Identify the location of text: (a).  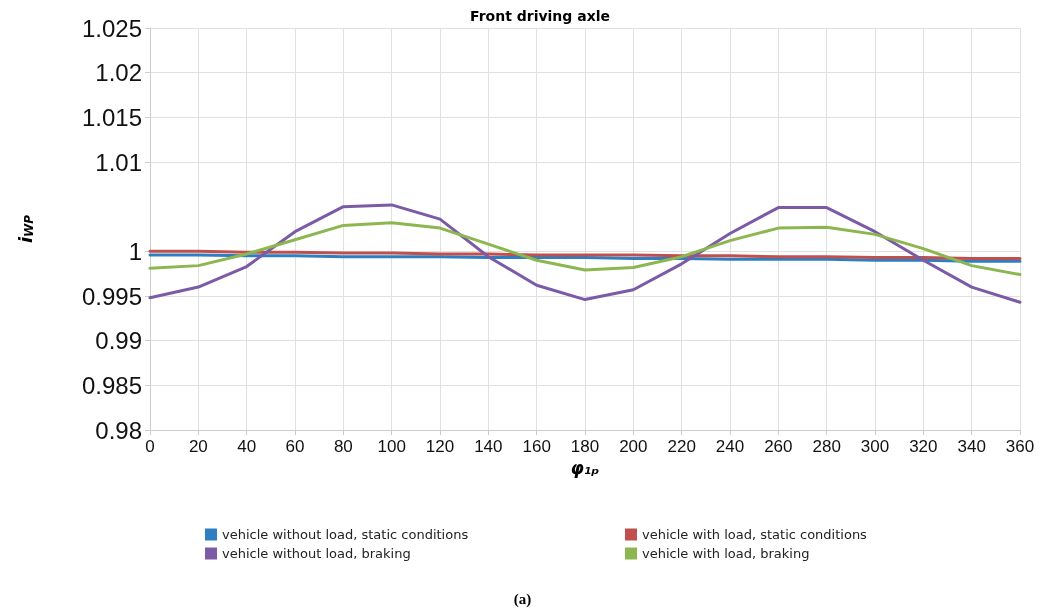
(522, 599).